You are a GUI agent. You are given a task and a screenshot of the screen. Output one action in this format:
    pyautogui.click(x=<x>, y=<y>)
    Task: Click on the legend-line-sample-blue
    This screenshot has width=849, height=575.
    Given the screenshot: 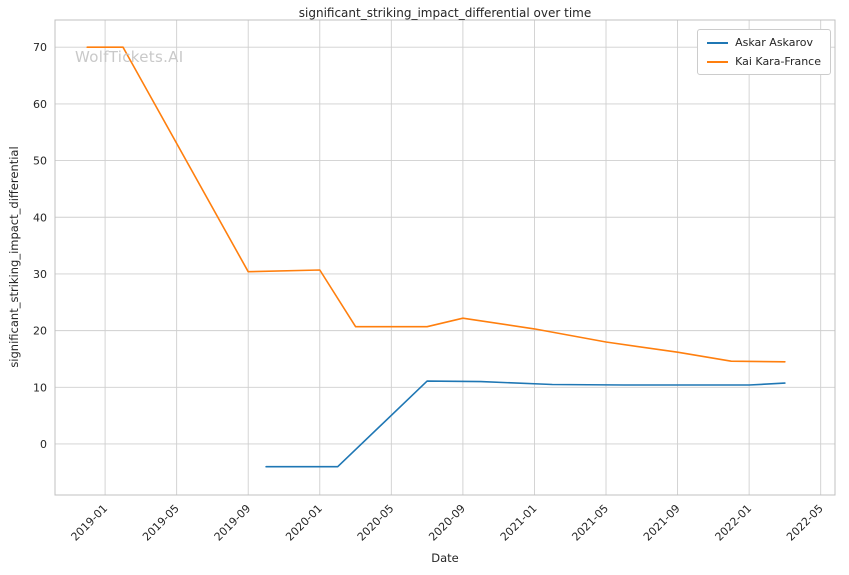 What is the action you would take?
    pyautogui.click(x=718, y=42)
    